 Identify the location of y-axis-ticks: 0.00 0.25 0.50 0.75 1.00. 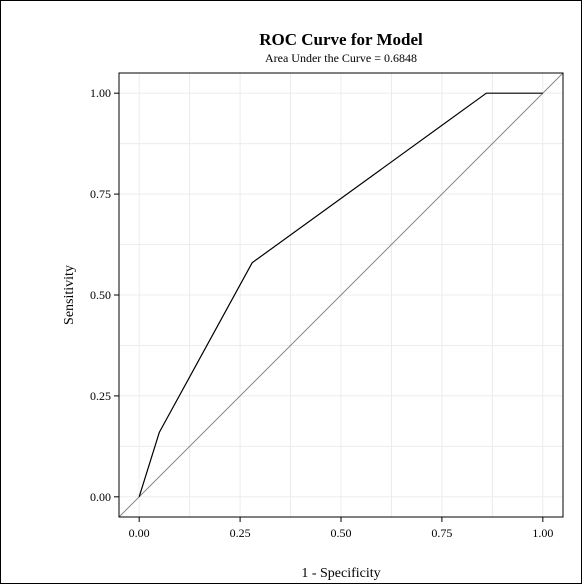
(104, 295).